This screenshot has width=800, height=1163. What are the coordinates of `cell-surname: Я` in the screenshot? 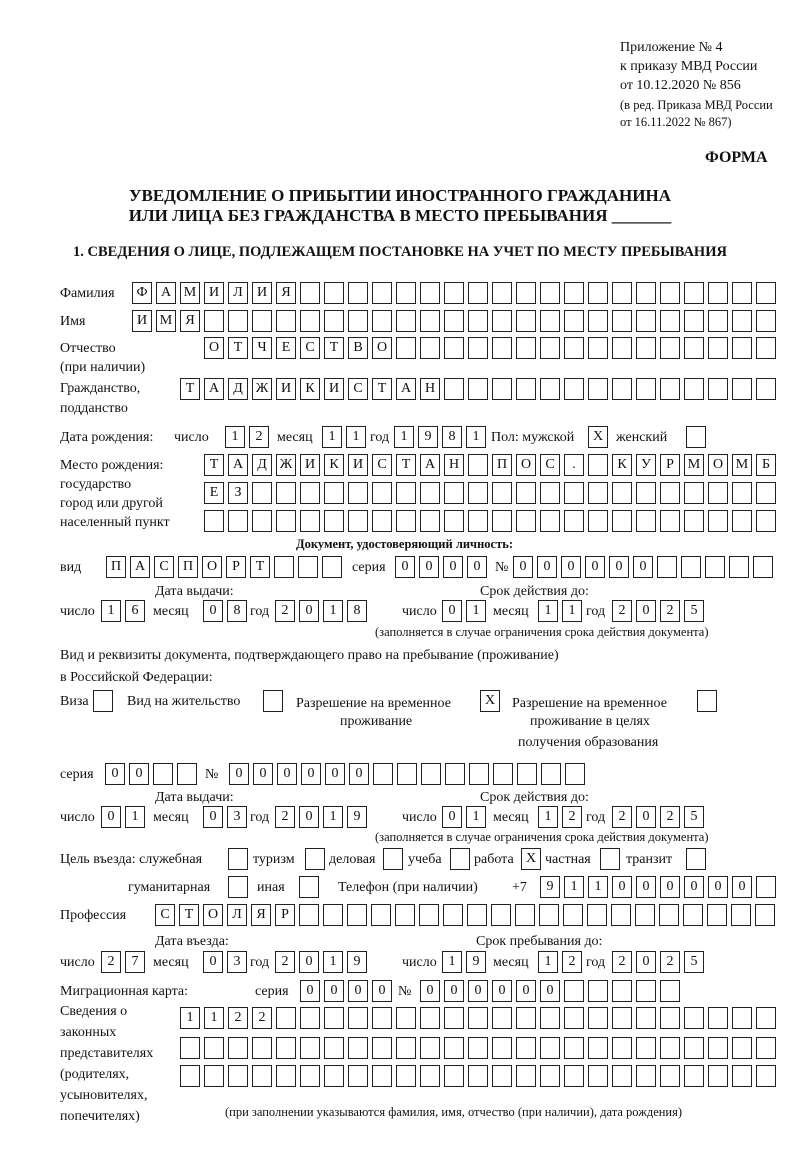 It's located at (286, 293).